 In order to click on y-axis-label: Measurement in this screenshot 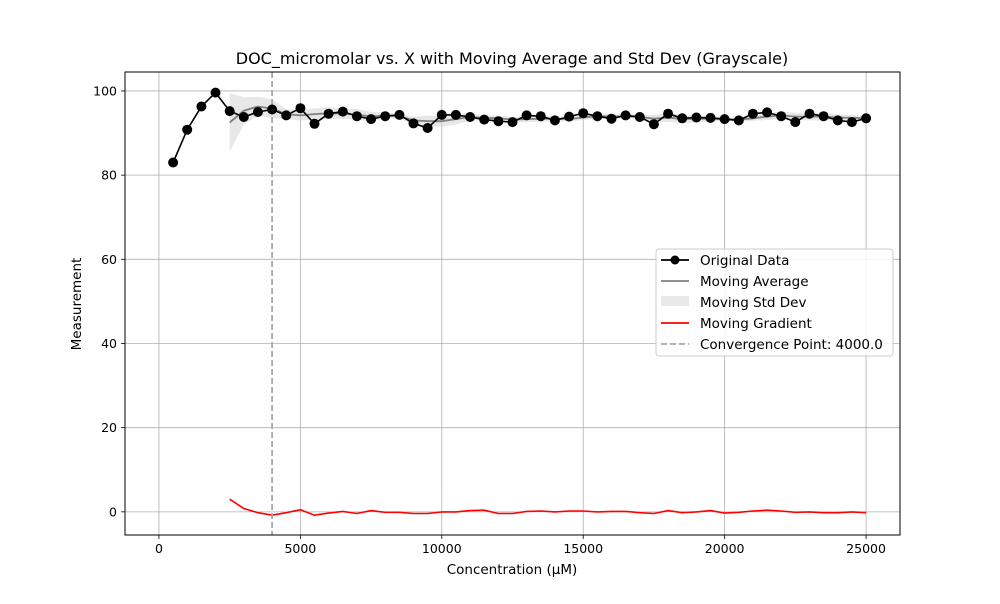, I will do `click(77, 304)`.